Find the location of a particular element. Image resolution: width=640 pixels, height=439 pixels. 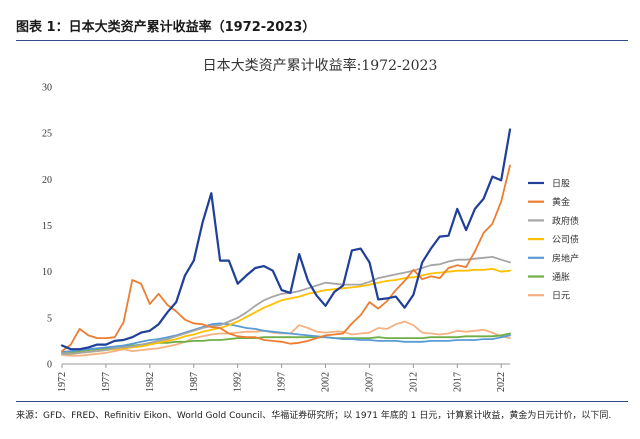

legend-label: 通胀 is located at coordinates (561, 277).